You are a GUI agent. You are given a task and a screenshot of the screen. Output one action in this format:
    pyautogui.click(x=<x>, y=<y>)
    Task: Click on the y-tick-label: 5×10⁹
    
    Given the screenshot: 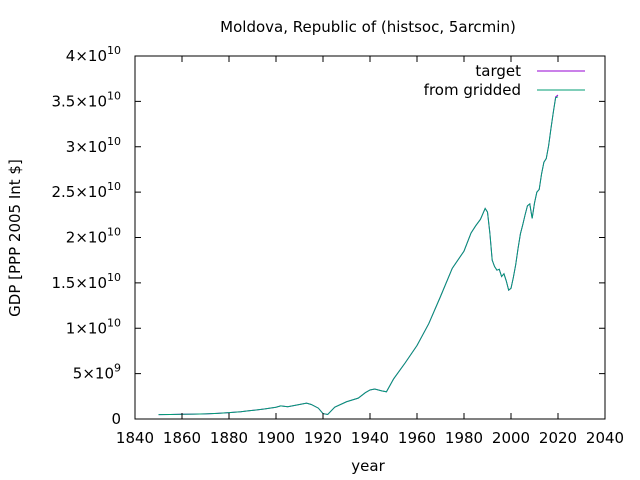 What is the action you would take?
    pyautogui.click(x=97, y=372)
    